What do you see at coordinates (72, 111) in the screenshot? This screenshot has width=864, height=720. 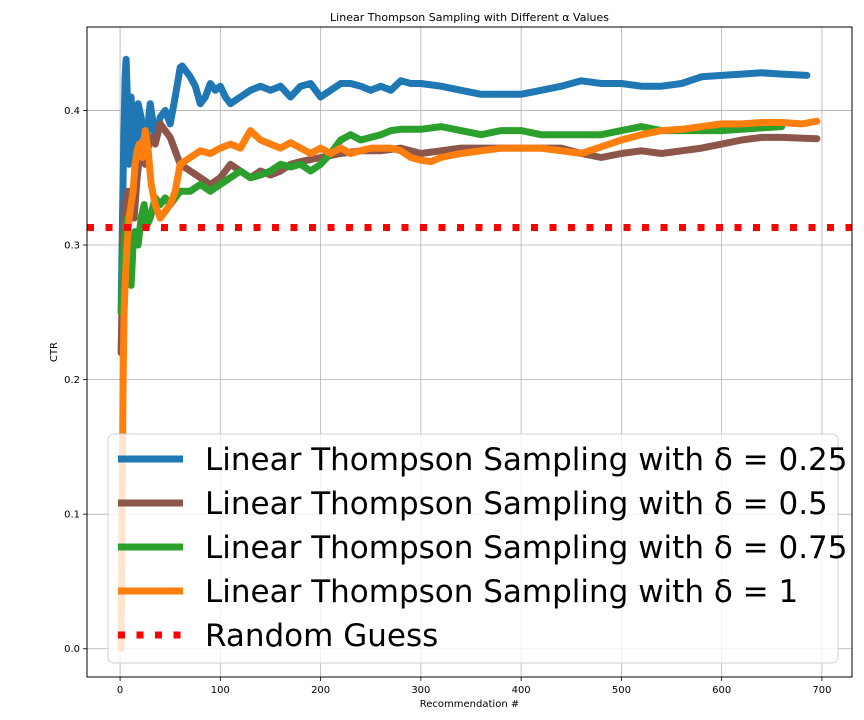 I see `y-tick-label: 0.4` at bounding box center [72, 111].